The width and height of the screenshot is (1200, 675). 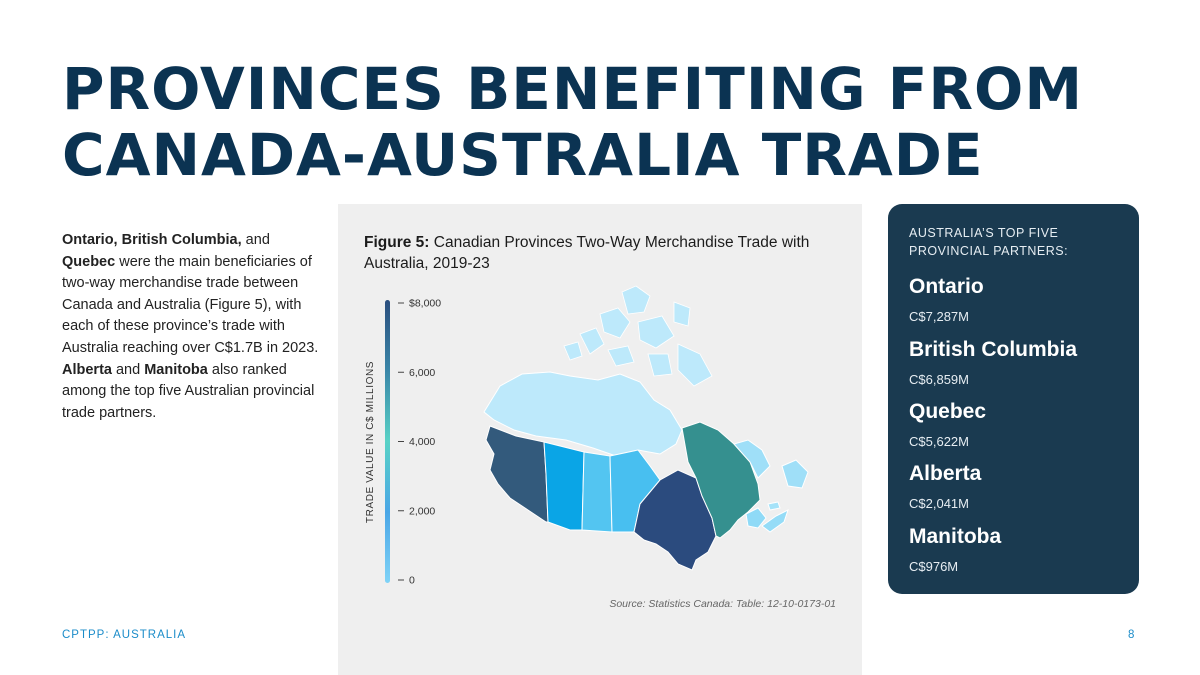 I want to click on partner-quebec: Quebec C$5,622M, so click(x=1019, y=425).